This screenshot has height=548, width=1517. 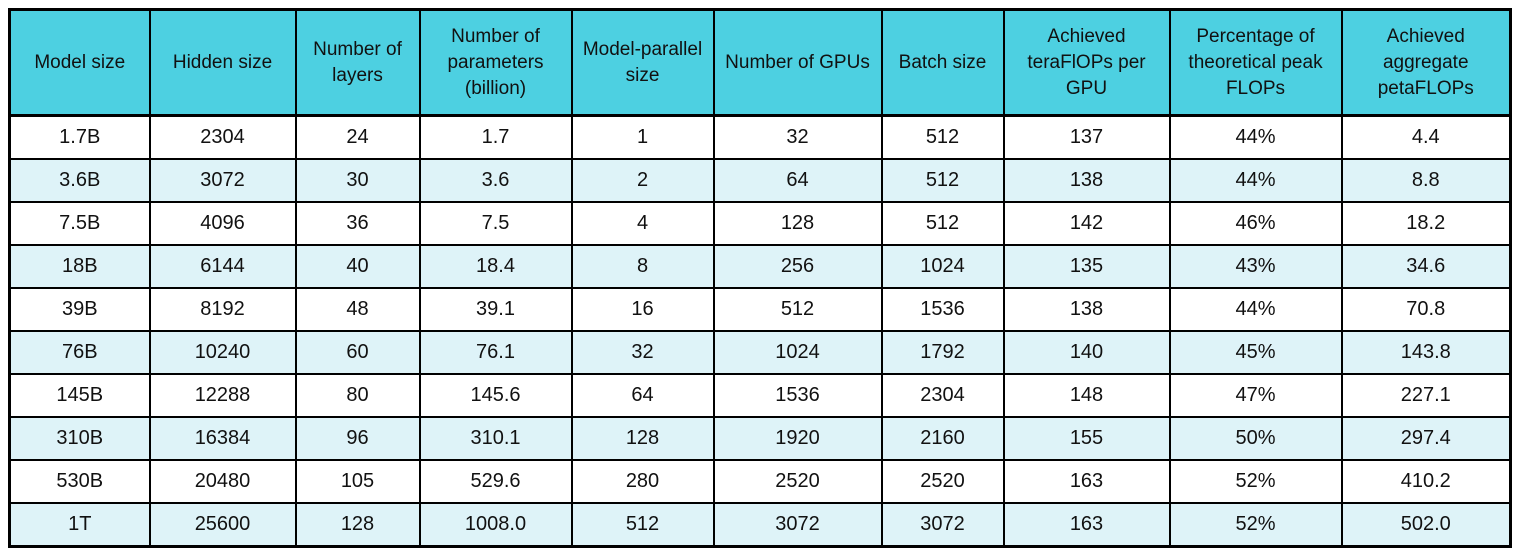 What do you see at coordinates (1086, 352) in the screenshot?
I see `cell: 140` at bounding box center [1086, 352].